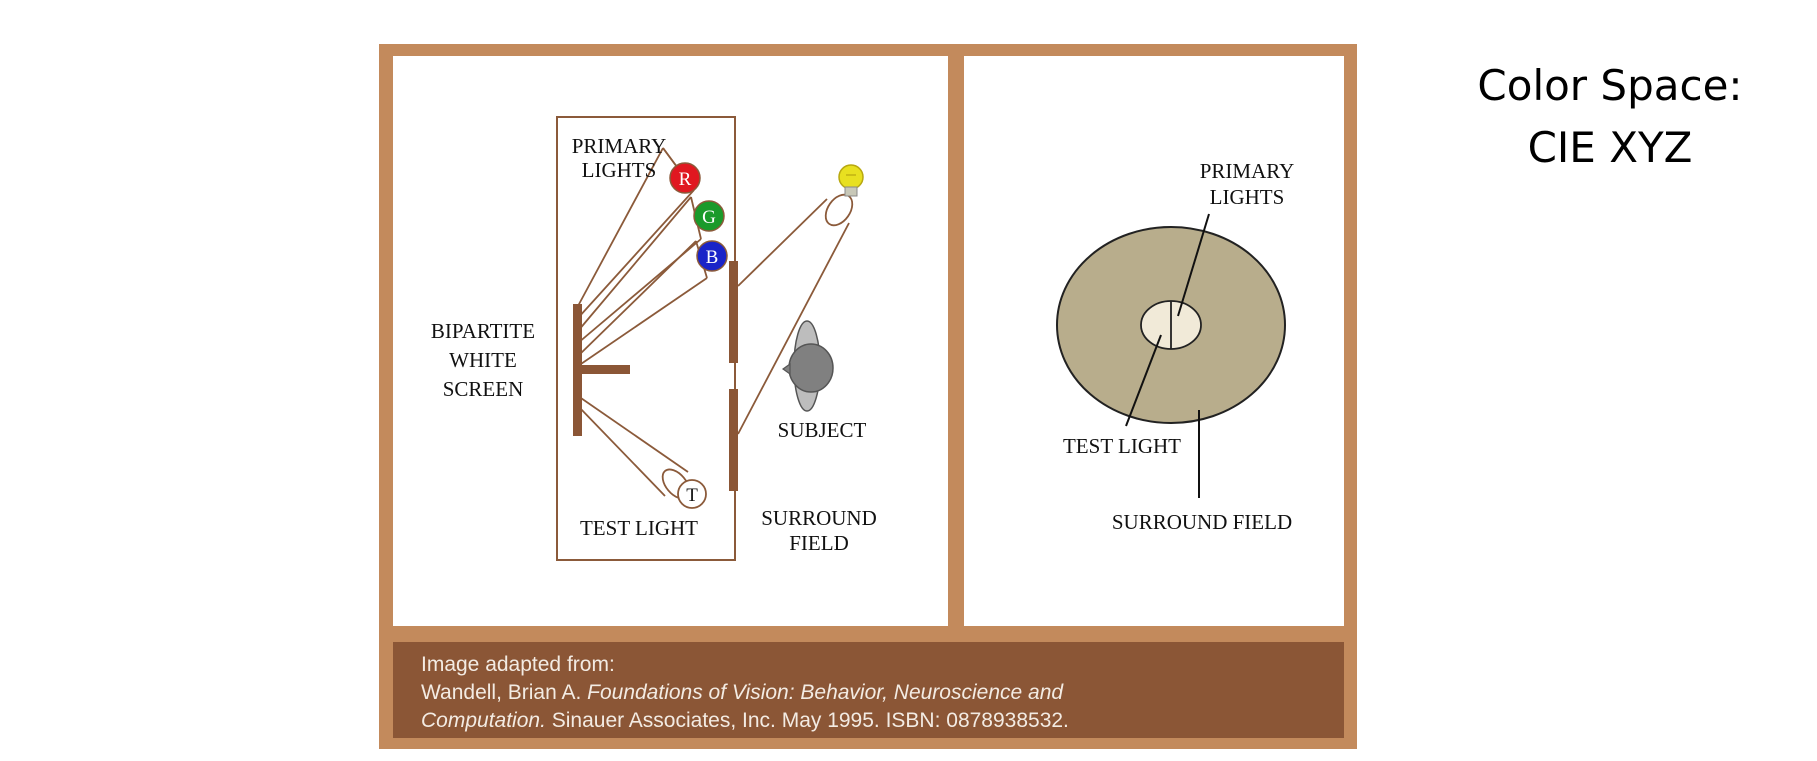 Image resolution: width=1817 pixels, height=761 pixels. I want to click on lamp-r-label: R, so click(685, 179).